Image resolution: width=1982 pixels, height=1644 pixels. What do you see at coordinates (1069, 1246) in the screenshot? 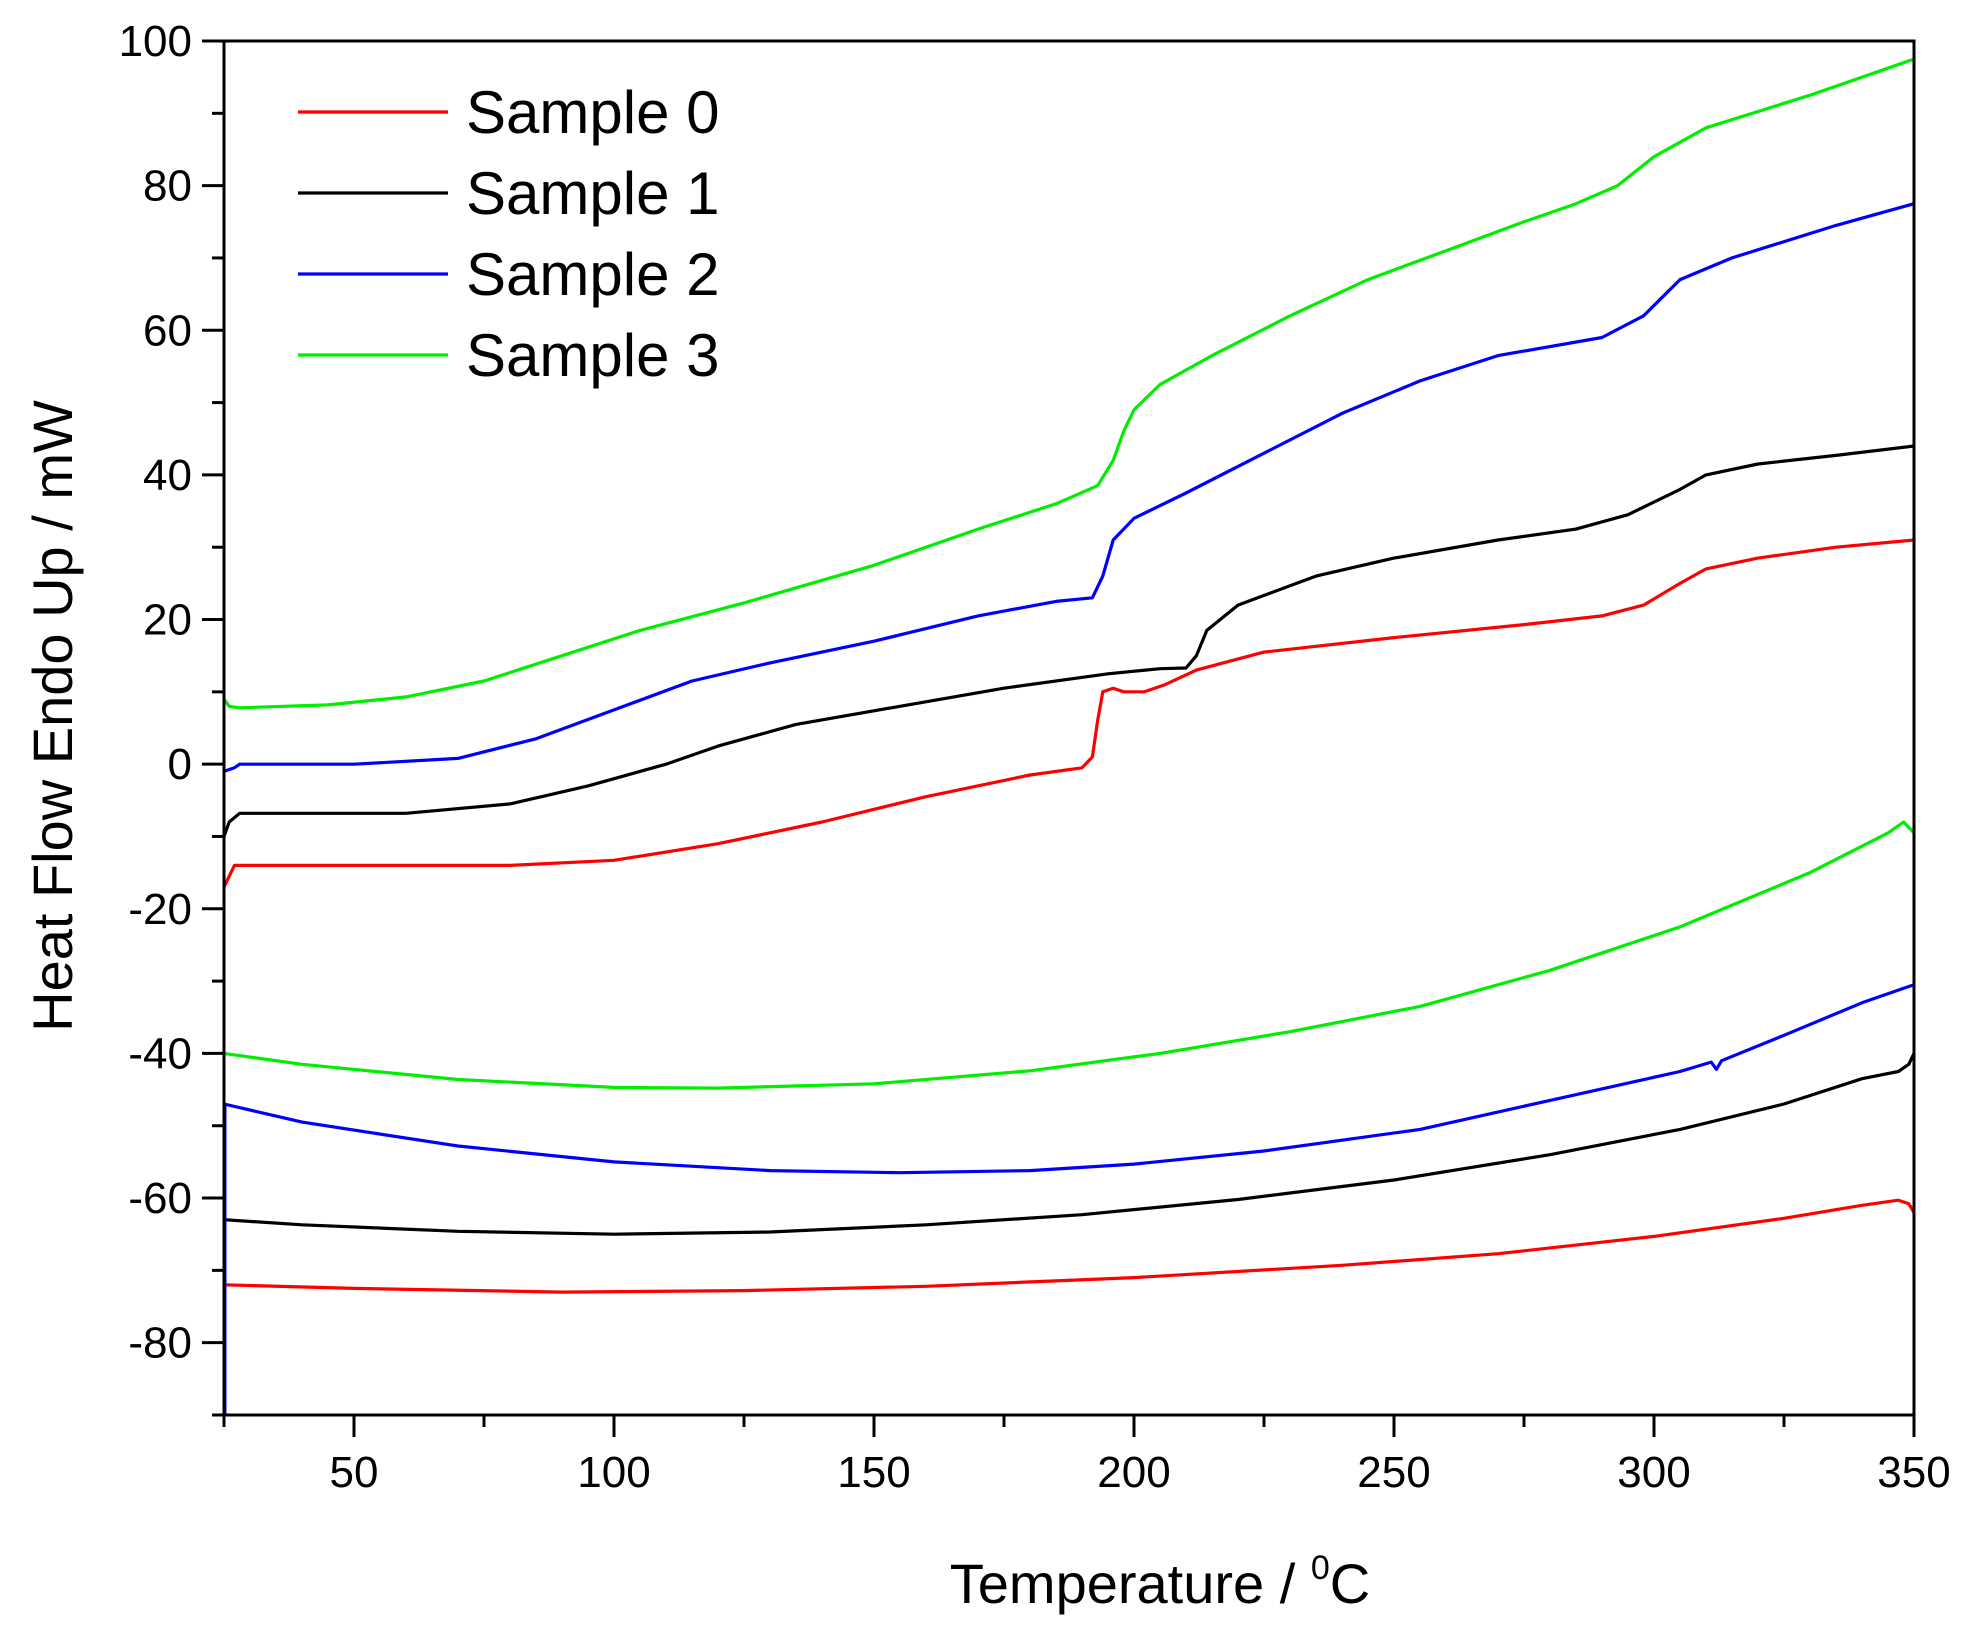
I see `series-line-sample-0-cooling` at bounding box center [1069, 1246].